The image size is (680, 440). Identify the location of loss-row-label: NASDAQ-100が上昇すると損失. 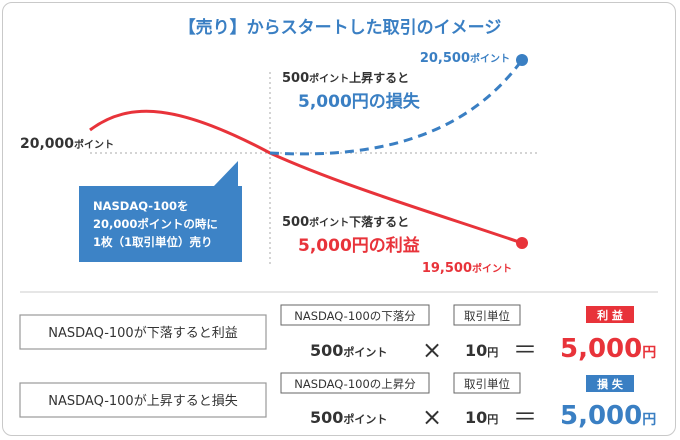
(142, 401).